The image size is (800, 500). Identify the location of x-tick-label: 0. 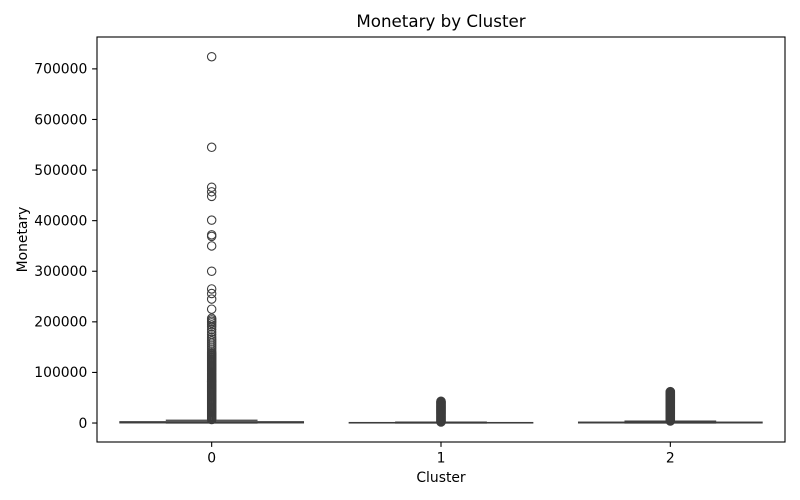
(211, 459).